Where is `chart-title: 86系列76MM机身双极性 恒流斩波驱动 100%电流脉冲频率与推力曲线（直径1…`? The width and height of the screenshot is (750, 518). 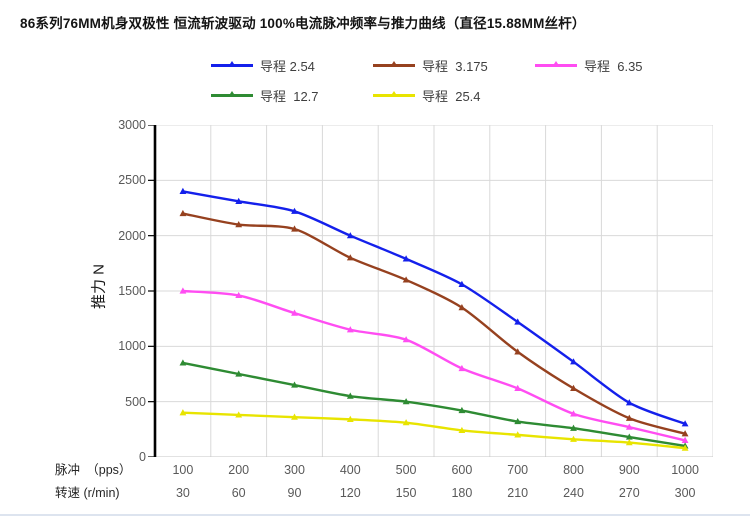
chart-title: 86系列76MM机身双极性 恒流斩波驱动 100%电流脉冲频率与推力曲线（直径1… is located at coordinates (303, 23).